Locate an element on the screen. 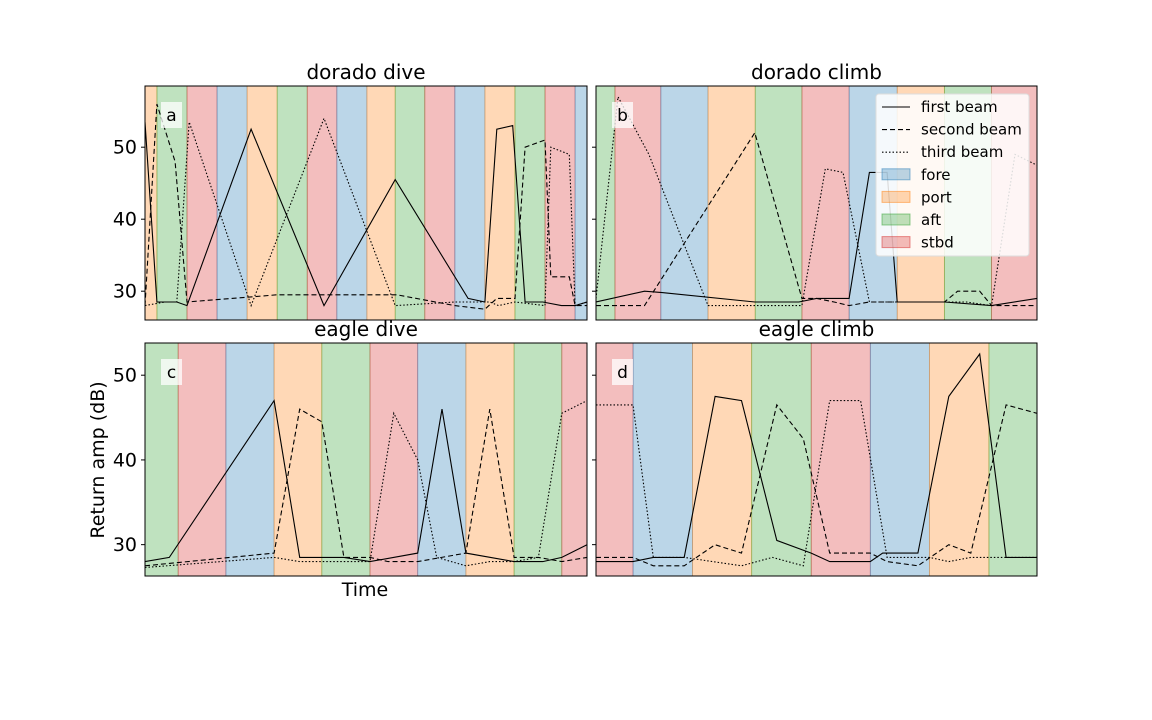 The height and width of the screenshot is (720, 1152). panel-title: eagle climb is located at coordinates (817, 329).